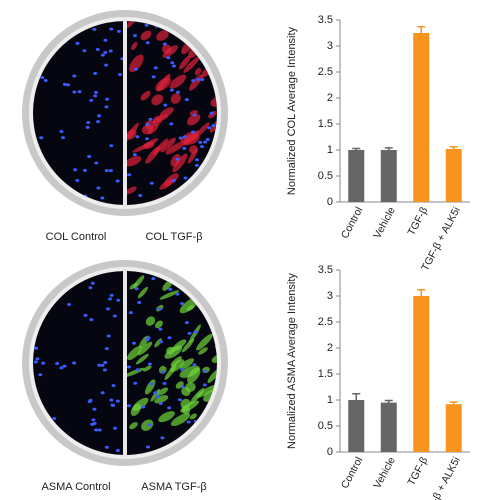  Describe the element at coordinates (173, 487) in the screenshot. I see `image-label: ASMA TGF-β` at that location.